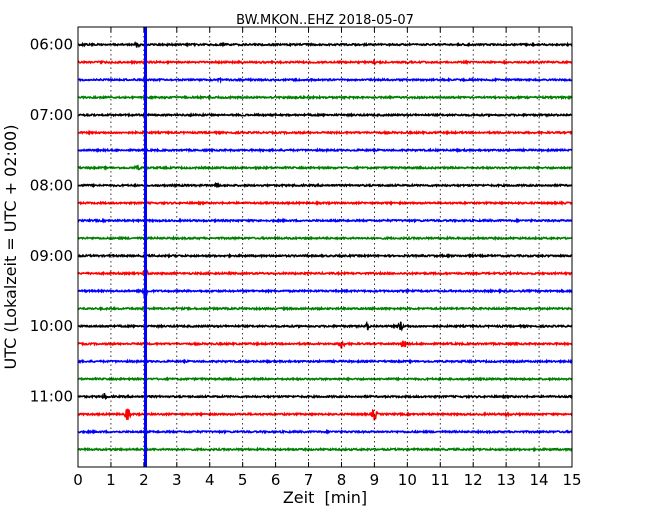 This screenshot has height=520, width=650. I want to click on y-tick-label: 11:00, so click(51, 397).